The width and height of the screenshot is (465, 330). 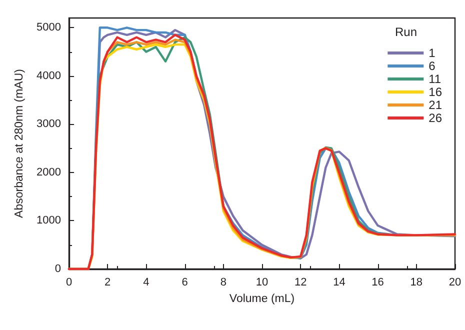 I want to click on y-tick-label: 5000, so click(x=48, y=28).